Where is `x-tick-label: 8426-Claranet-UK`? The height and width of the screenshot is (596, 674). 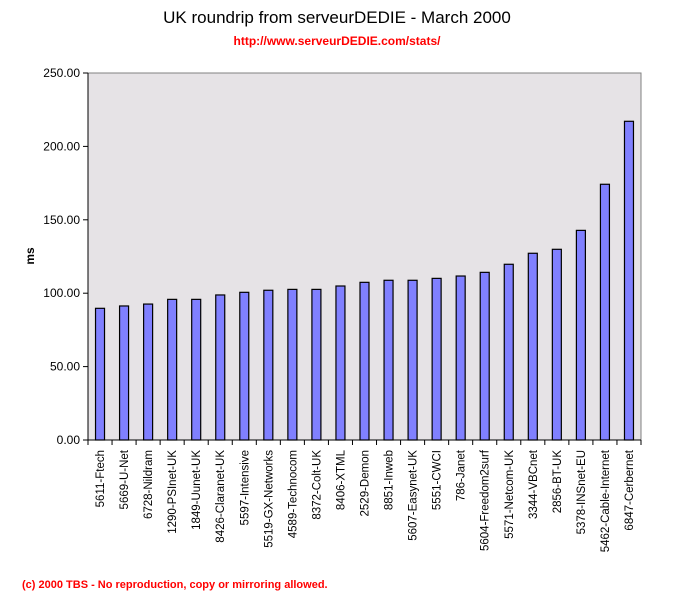
x-tick-label: 8426-Claranet-UK is located at coordinates (221, 496).